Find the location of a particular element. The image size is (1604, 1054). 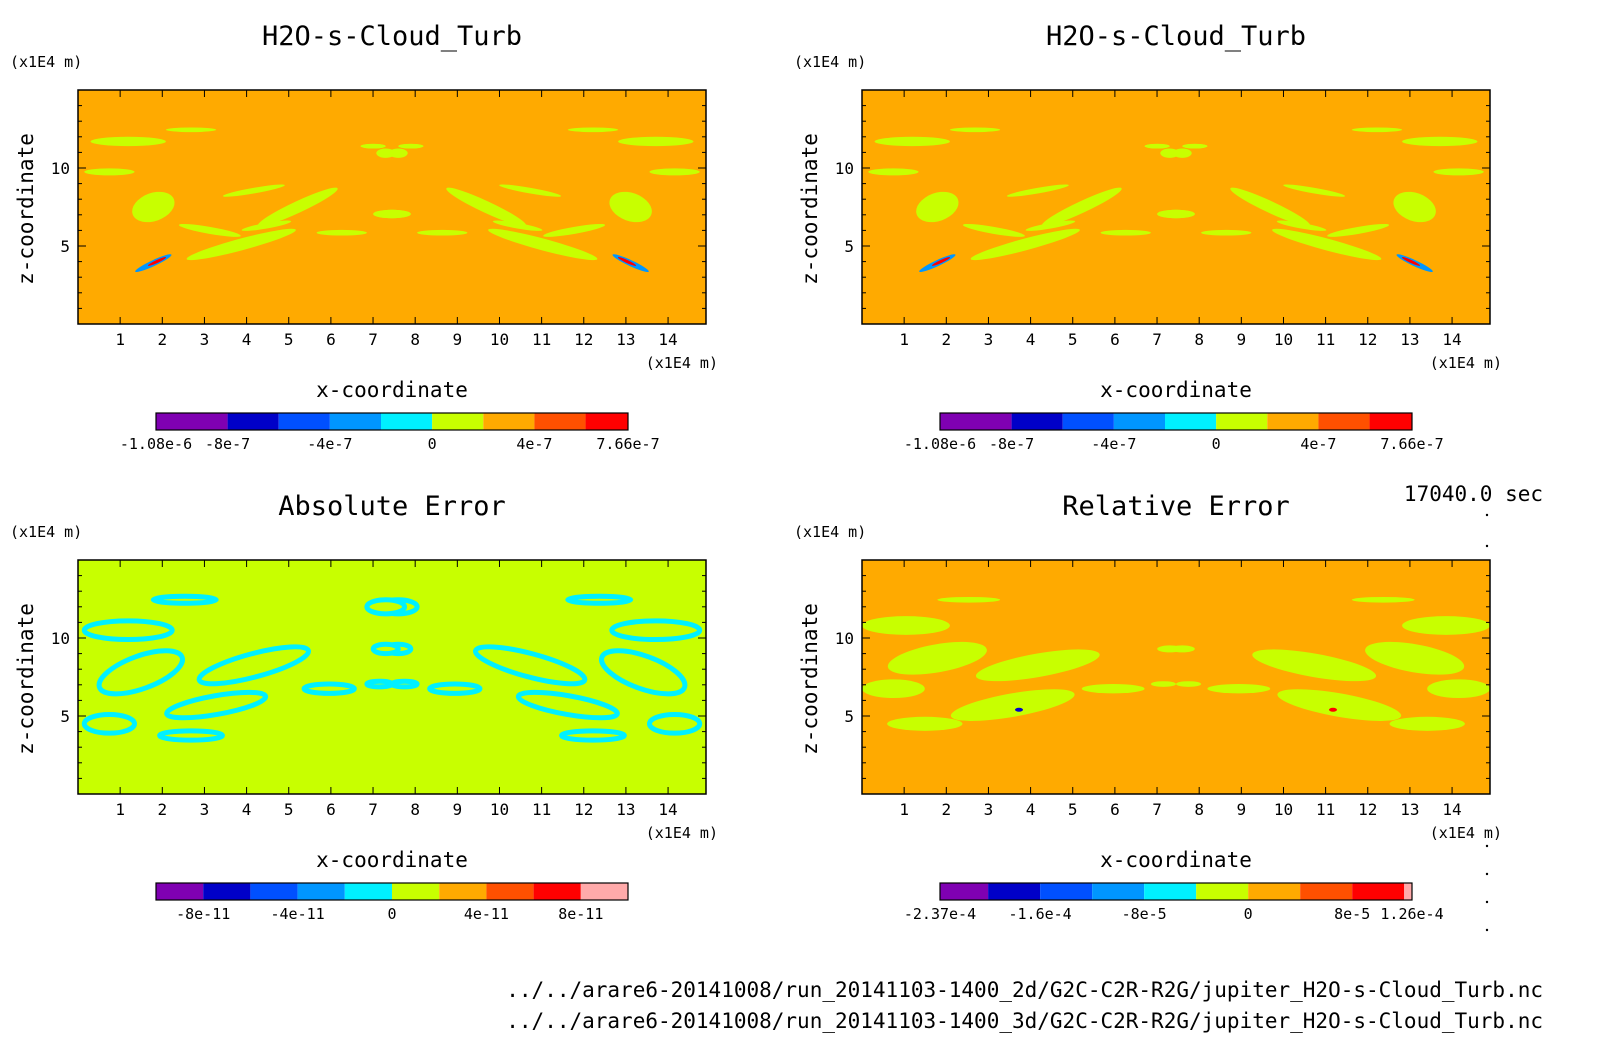

panel-title: Relative Error is located at coordinates (1176, 506).